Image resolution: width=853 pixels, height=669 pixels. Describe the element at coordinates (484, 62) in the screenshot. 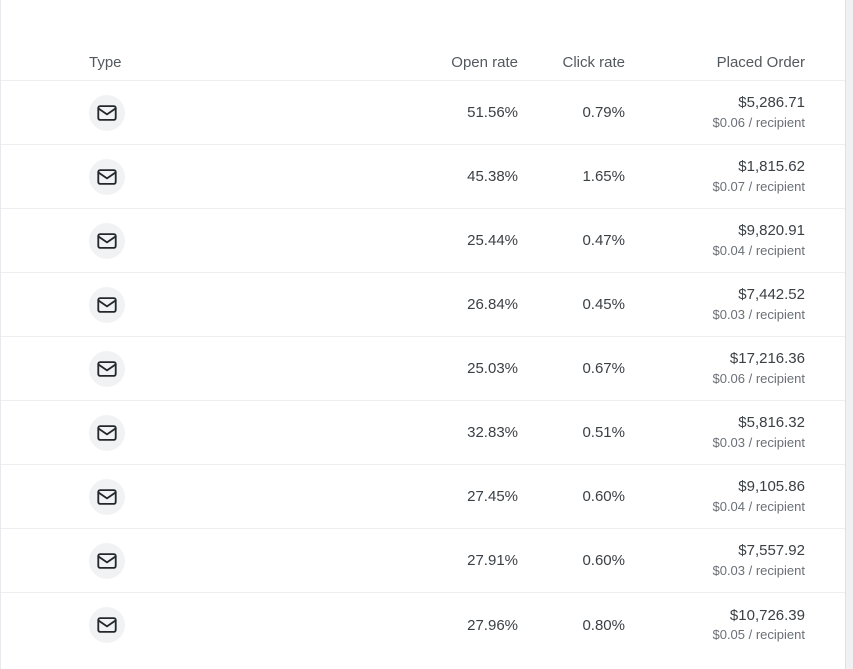

I see `column-header-open-rate: Open rate` at that location.